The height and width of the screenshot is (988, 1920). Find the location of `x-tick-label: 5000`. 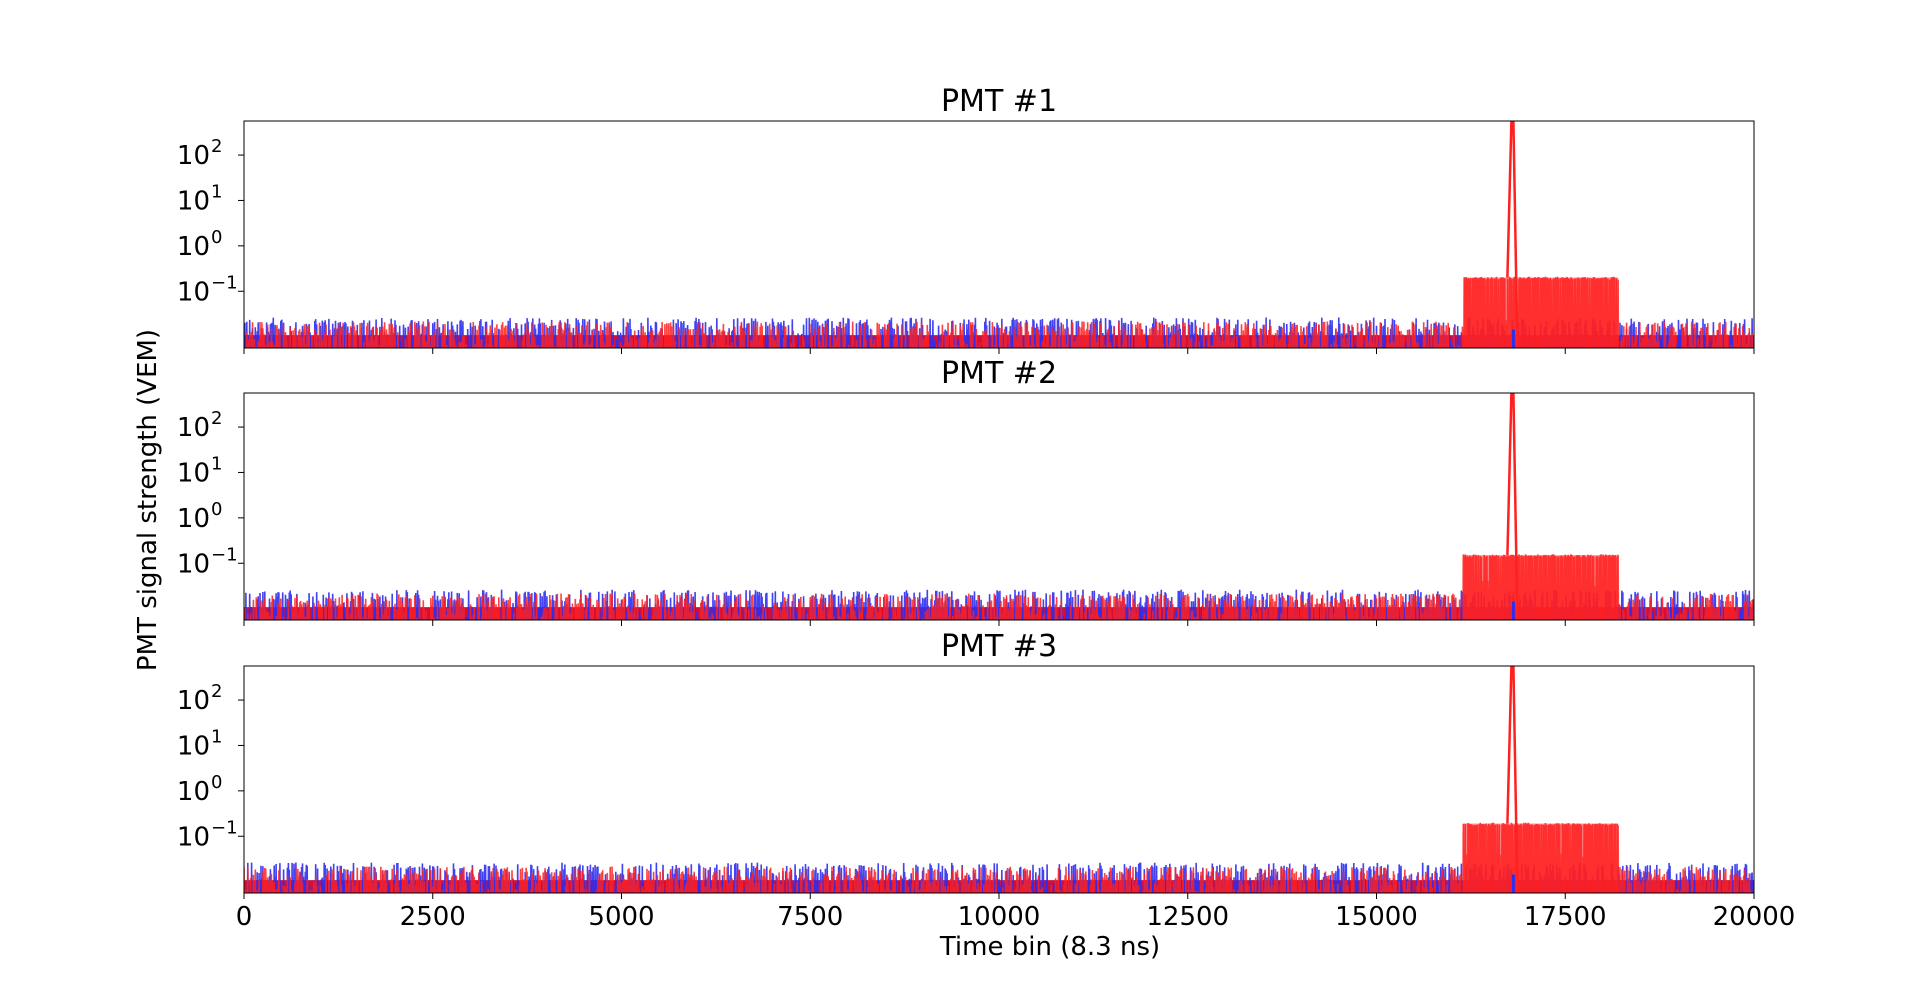

x-tick-label: 5000 is located at coordinates (621, 917).